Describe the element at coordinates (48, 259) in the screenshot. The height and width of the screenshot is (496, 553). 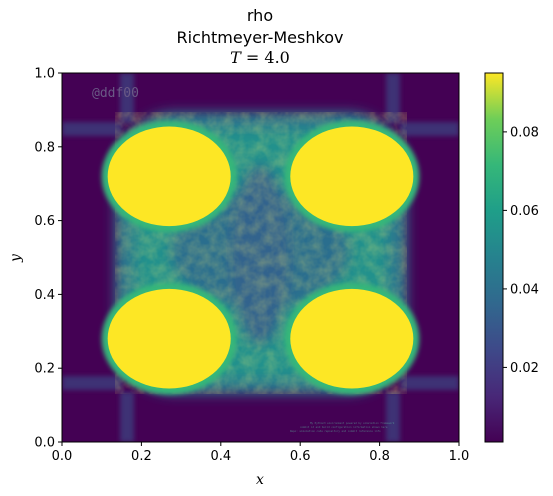
I see `y-axis-ticks: 0.0 0.2 0.4 0.6 0.8 1.0` at that location.